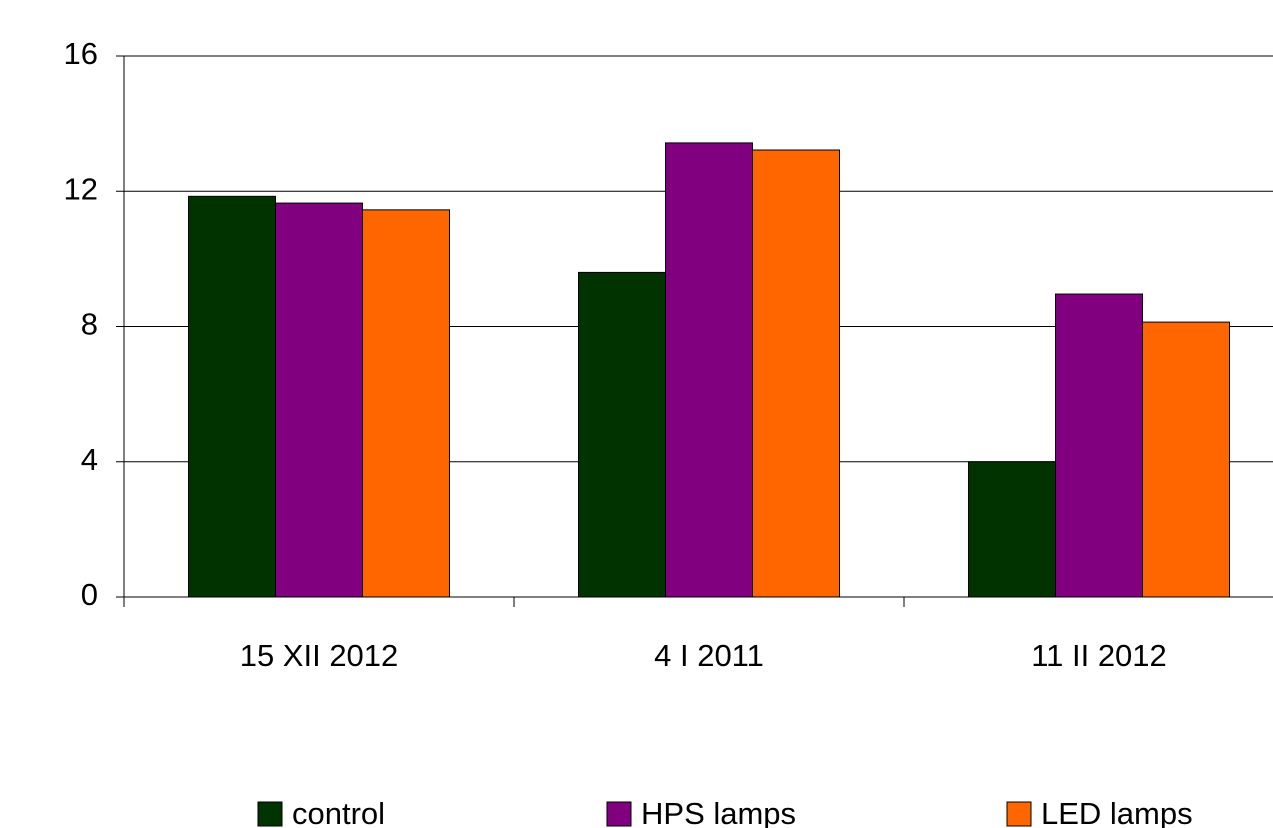  What do you see at coordinates (81, 188) in the screenshot?
I see `y-tick-label: 12` at bounding box center [81, 188].